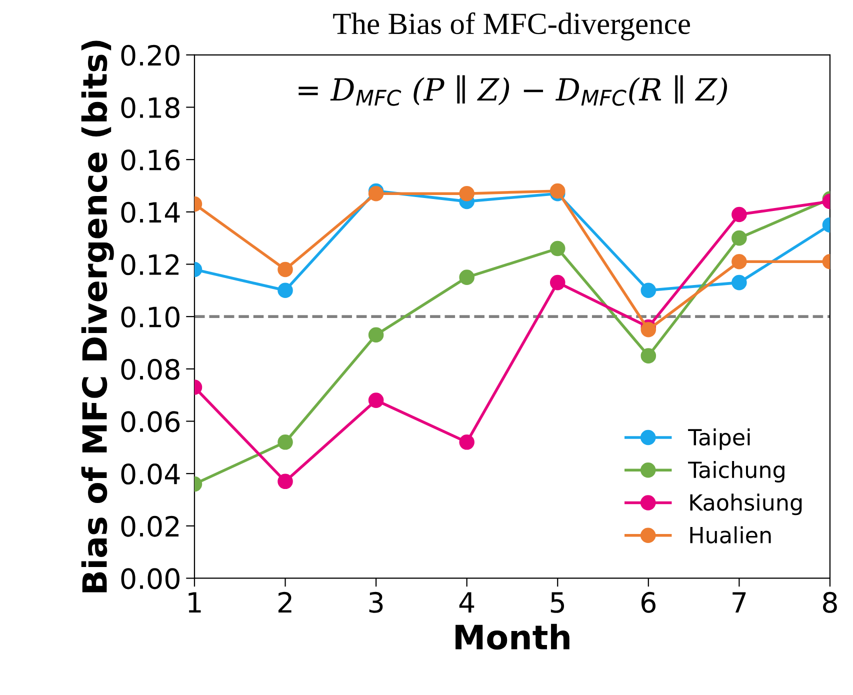 The image size is (853, 695). I want to click on legend-label: Kaohsiung, so click(746, 505).